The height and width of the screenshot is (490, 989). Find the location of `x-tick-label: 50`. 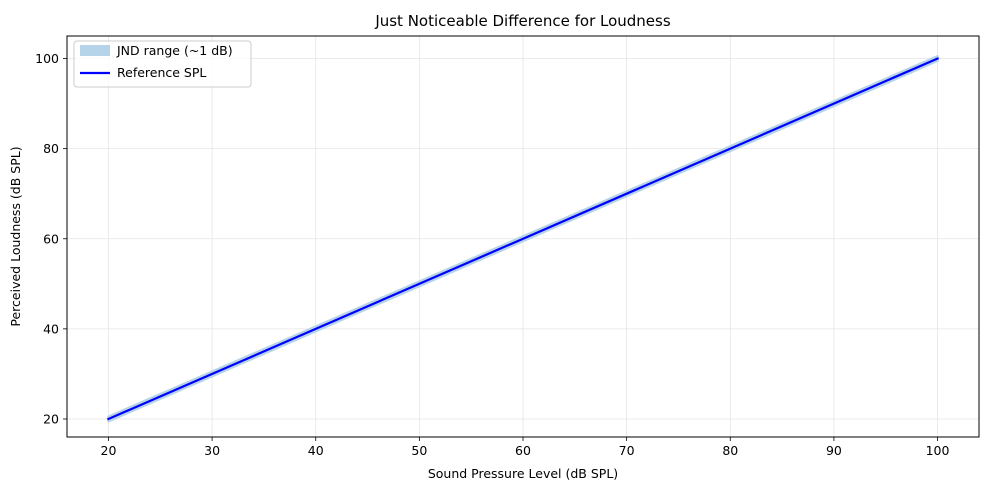

x-tick-label: 50 is located at coordinates (419, 450).